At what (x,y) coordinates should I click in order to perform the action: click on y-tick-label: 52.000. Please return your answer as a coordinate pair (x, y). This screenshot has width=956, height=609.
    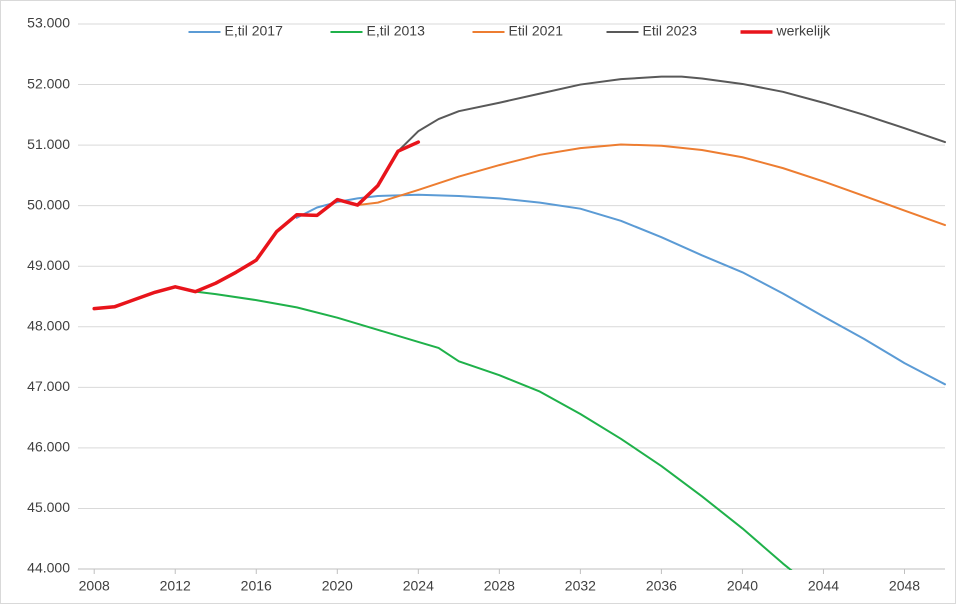
    Looking at the image, I should click on (48, 83).